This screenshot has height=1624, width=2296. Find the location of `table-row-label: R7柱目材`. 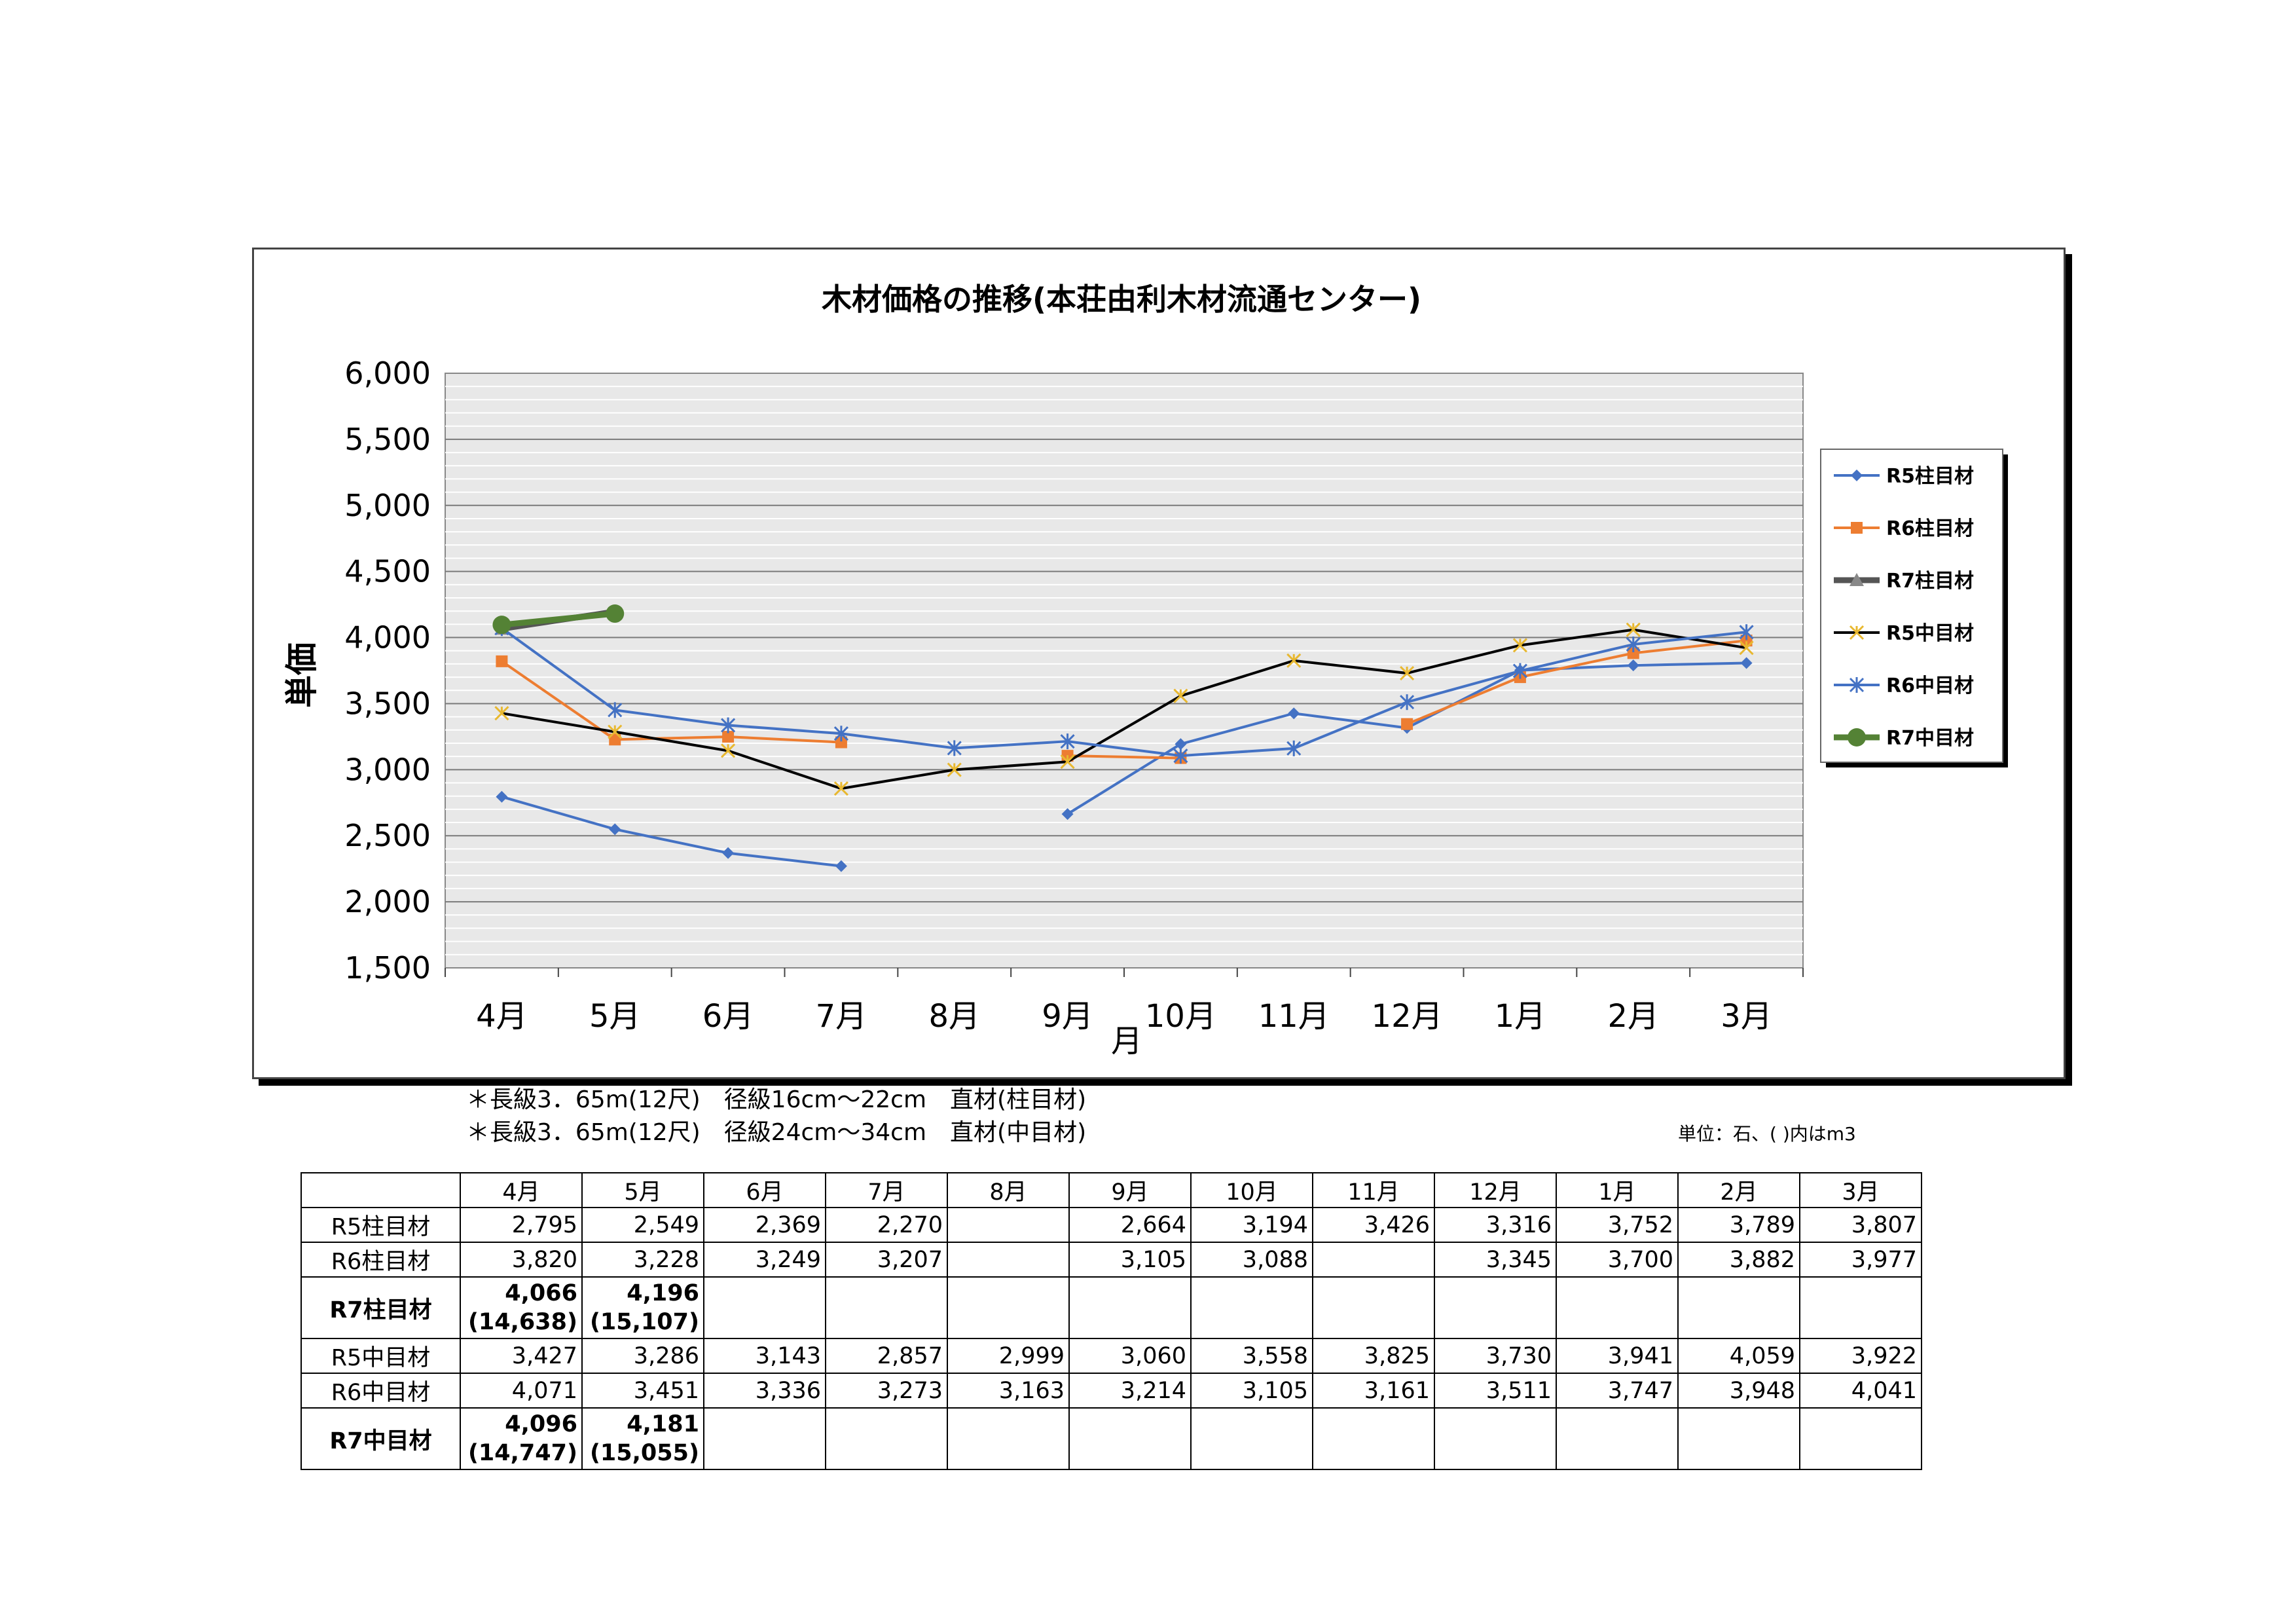

table-row-label: R7柱目材 is located at coordinates (381, 1307).